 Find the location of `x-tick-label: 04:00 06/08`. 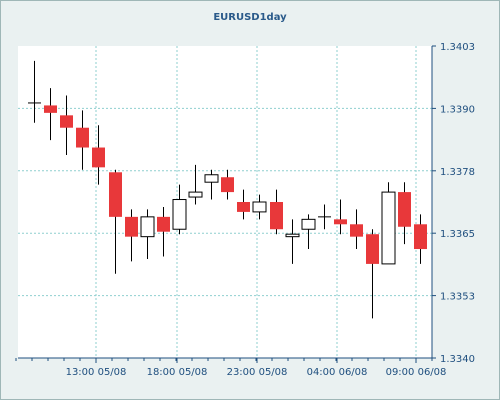

x-tick-label: 04:00 06/08 is located at coordinates (337, 372).